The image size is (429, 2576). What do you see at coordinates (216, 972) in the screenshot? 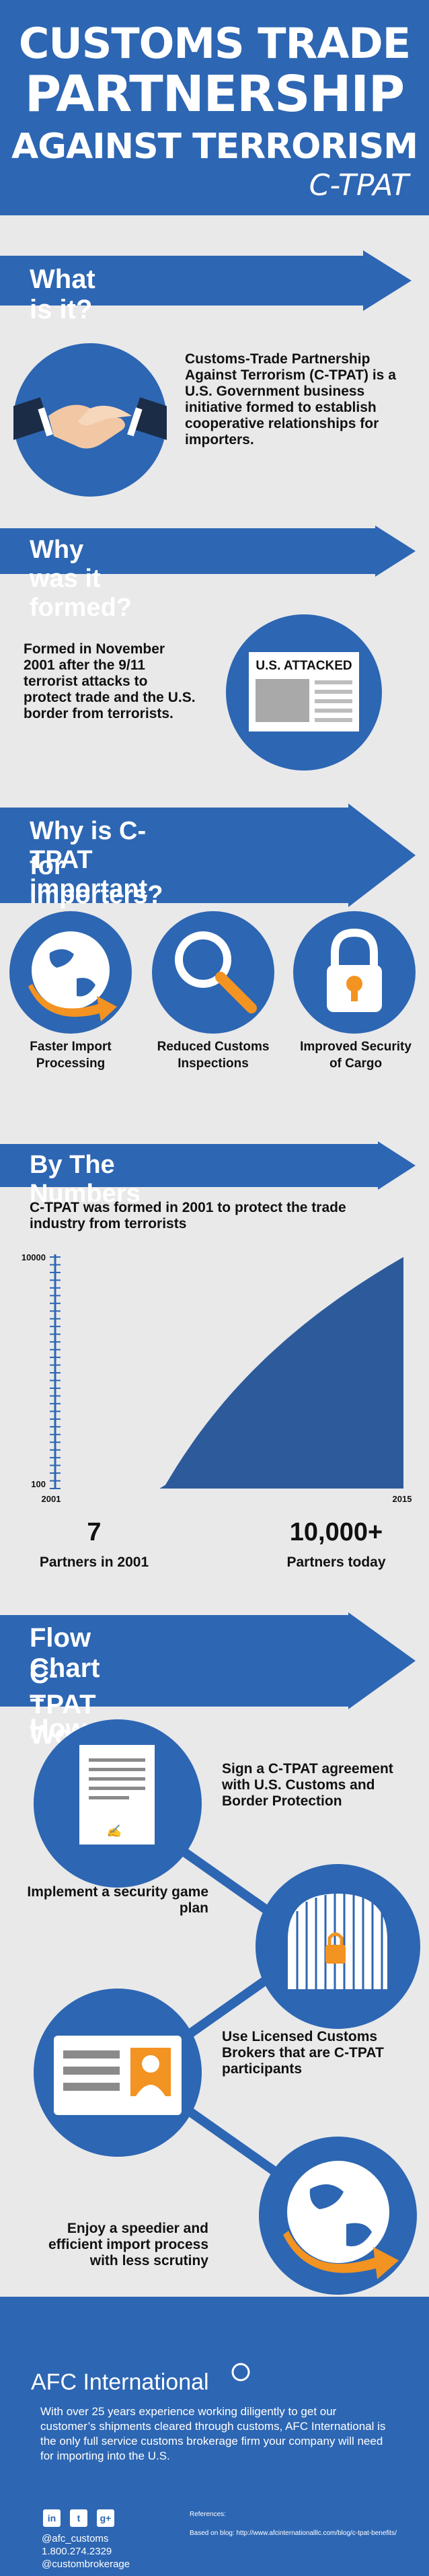
I see `magnifier-icon` at bounding box center [216, 972].